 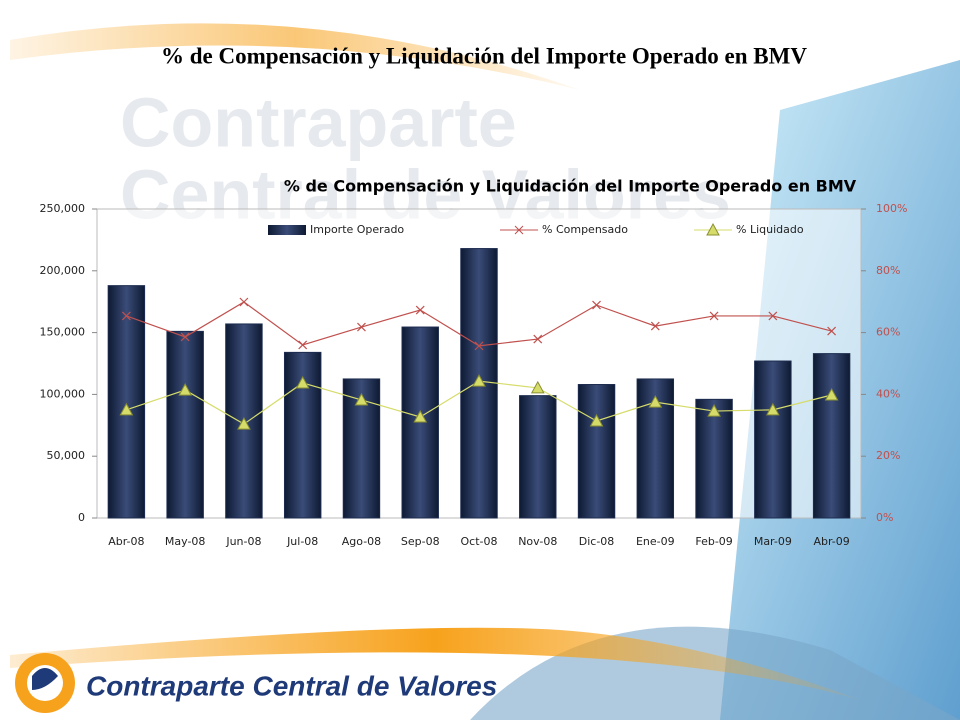 What do you see at coordinates (537, 541) in the screenshot?
I see `x-tick-label: Nov-08` at bounding box center [537, 541].